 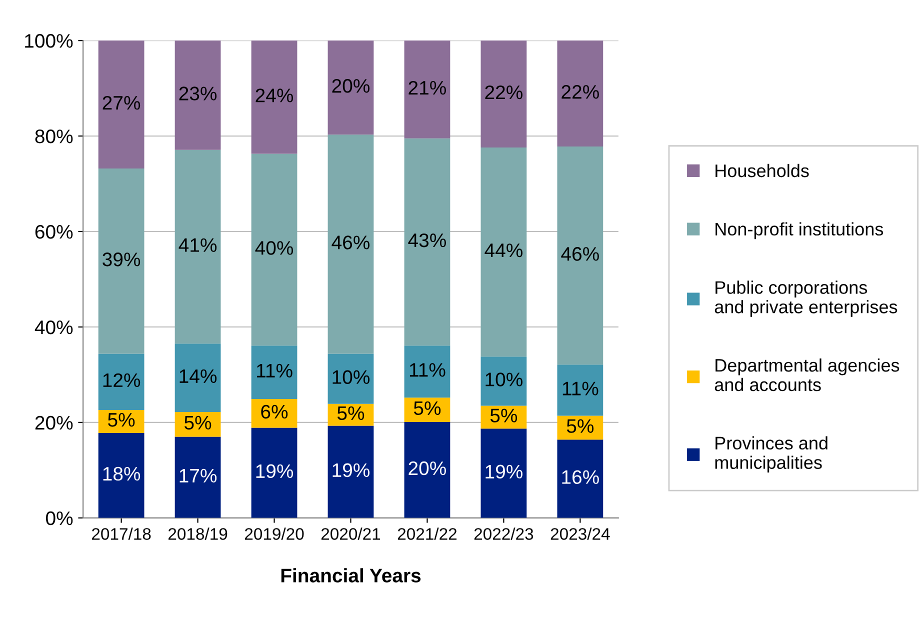 I want to click on data-label: 21%, so click(x=427, y=87).